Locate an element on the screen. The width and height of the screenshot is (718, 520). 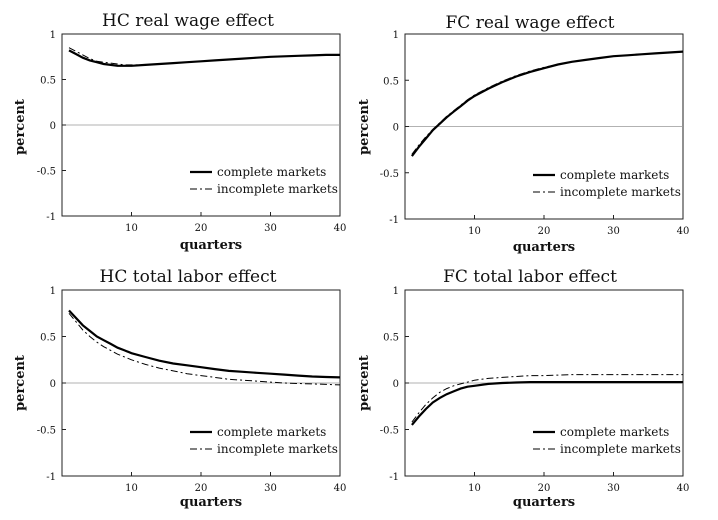
chart-title: FC real wage effect is located at coordinates (530, 23).